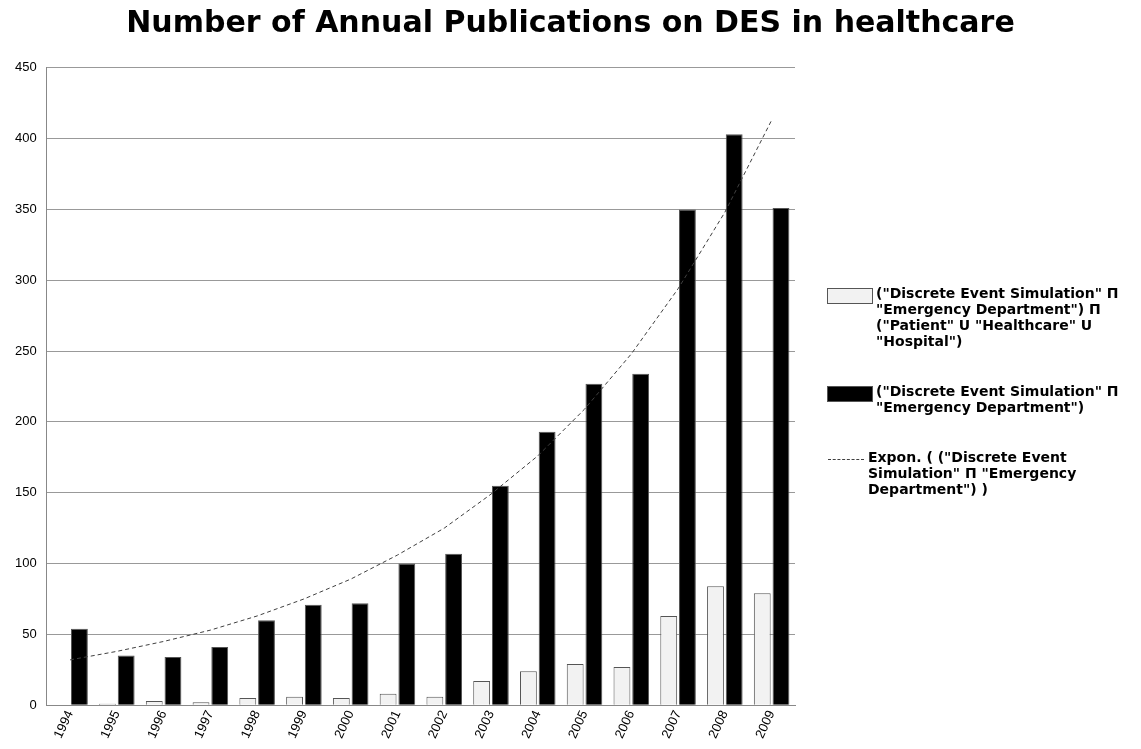 This screenshot has height=749, width=1141. I want to click on legend-label: ("Discrete Event Simulation" Π "Emergency Department") Π ("Patient" U "Healthcare" U "Hospital"), so click(998, 317).